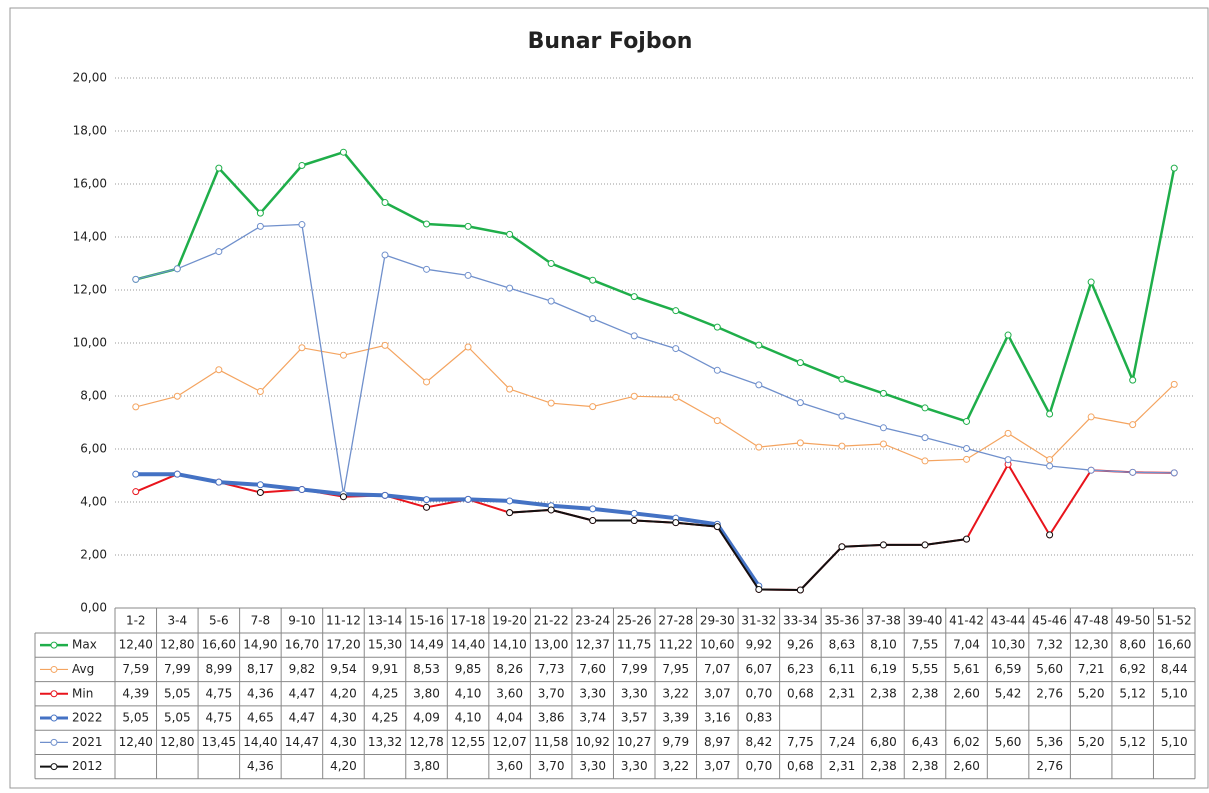  What do you see at coordinates (1091, 693) in the screenshot?
I see `table-value: 5,20` at bounding box center [1091, 693].